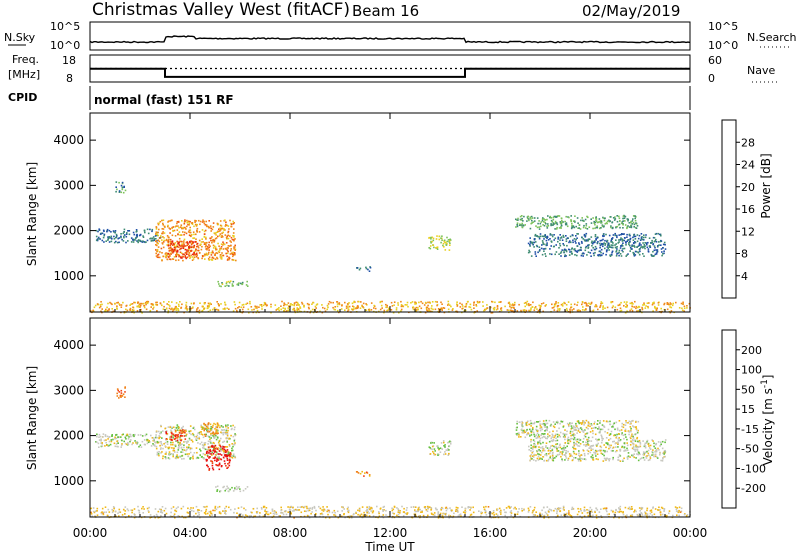 Image resolution: width=800 pixels, height=554 pixels. What do you see at coordinates (65, 45) in the screenshot?
I see `nsky-tick-bottom: 10^0` at bounding box center [65, 45].